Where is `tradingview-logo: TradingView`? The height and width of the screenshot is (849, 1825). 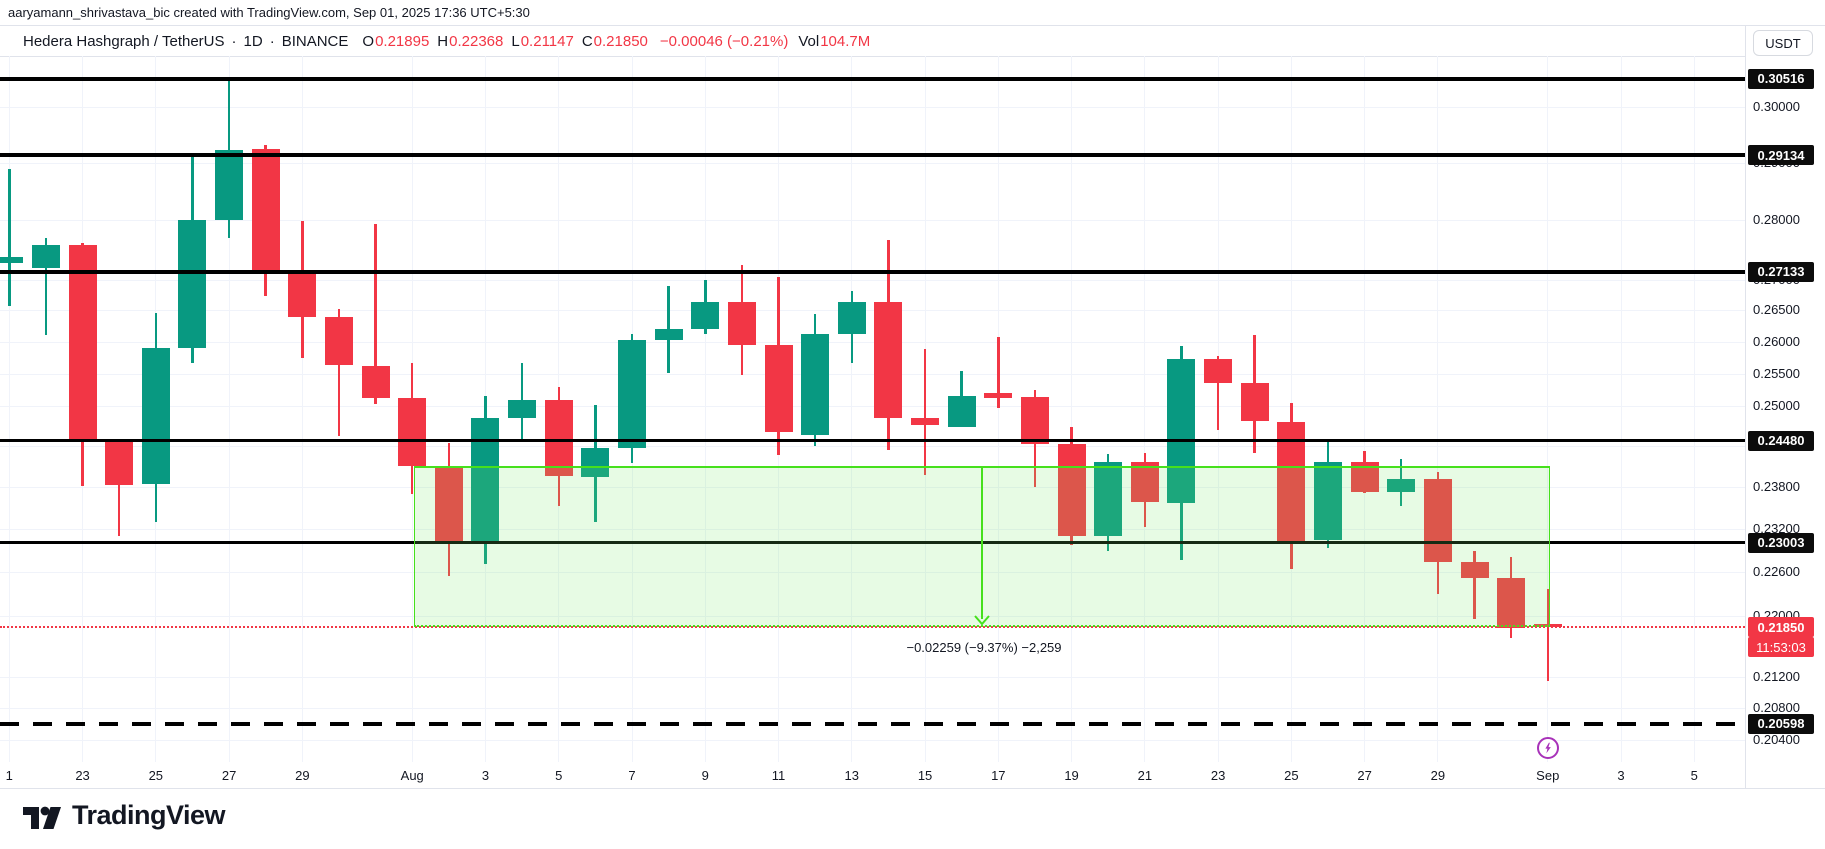 tradingview-logo: TradingView is located at coordinates (124, 815).